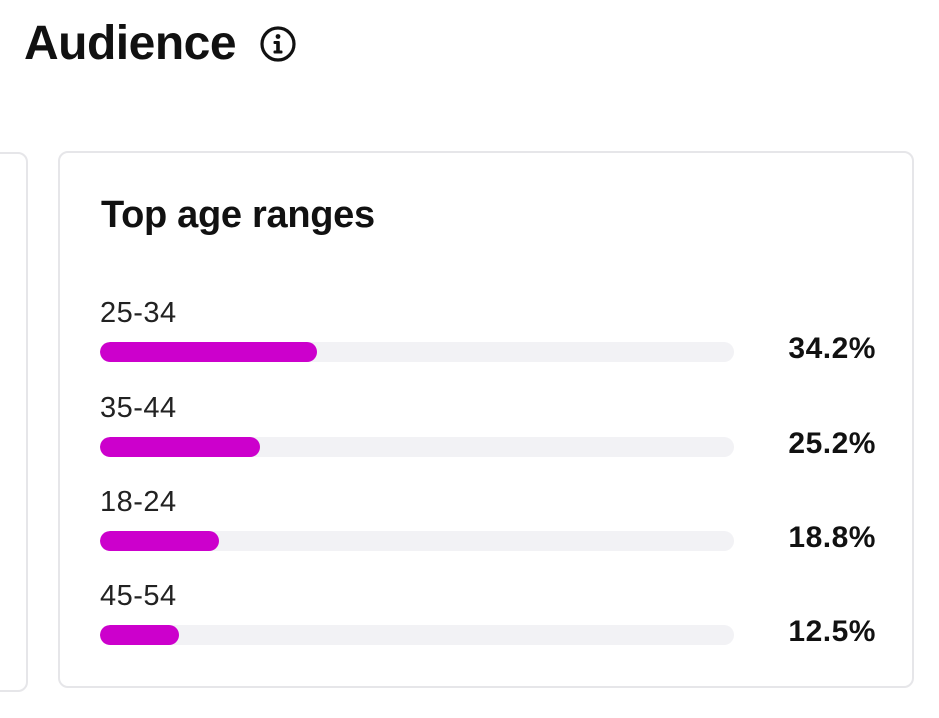 The width and height of the screenshot is (939, 718). What do you see at coordinates (130, 43) in the screenshot?
I see `page-title: Audience` at bounding box center [130, 43].